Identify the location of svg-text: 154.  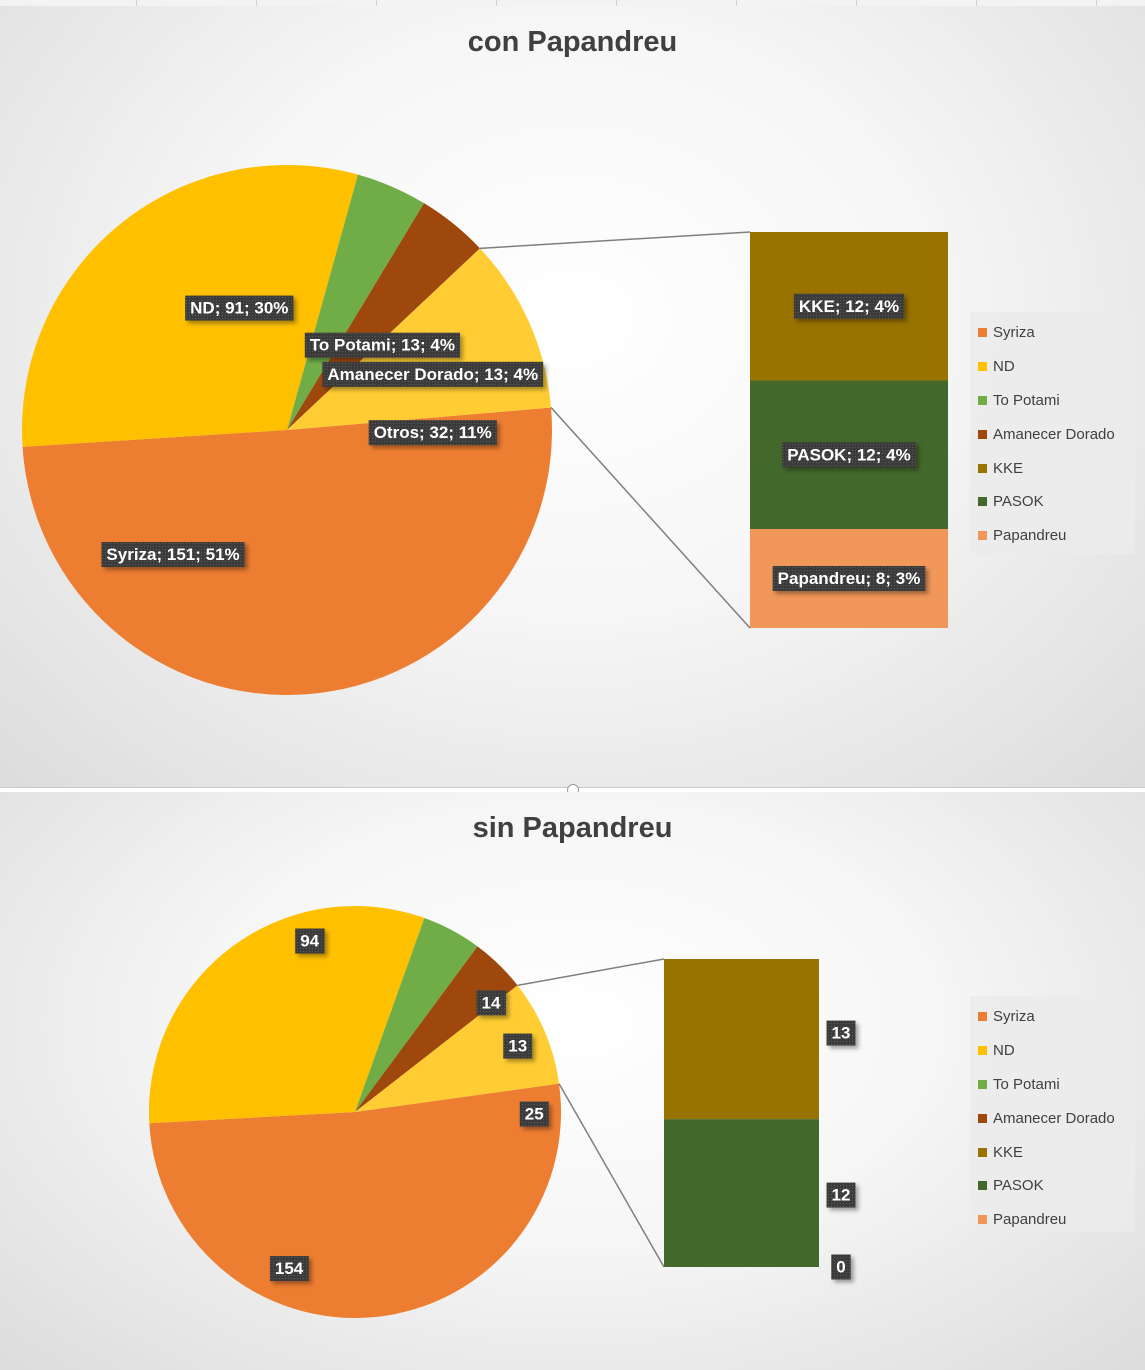
(289, 1268).